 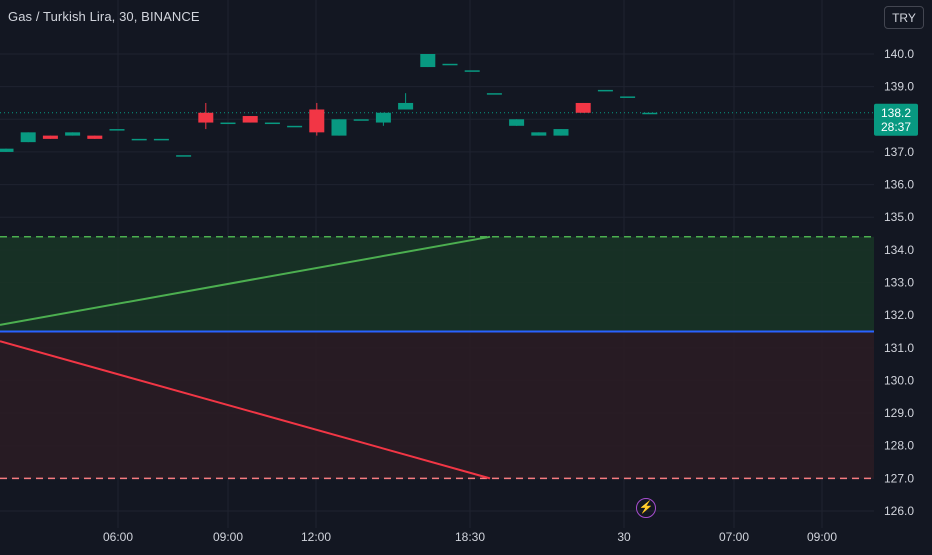 What do you see at coordinates (899, 348) in the screenshot?
I see `y-axis-tick-label: 131.0` at bounding box center [899, 348].